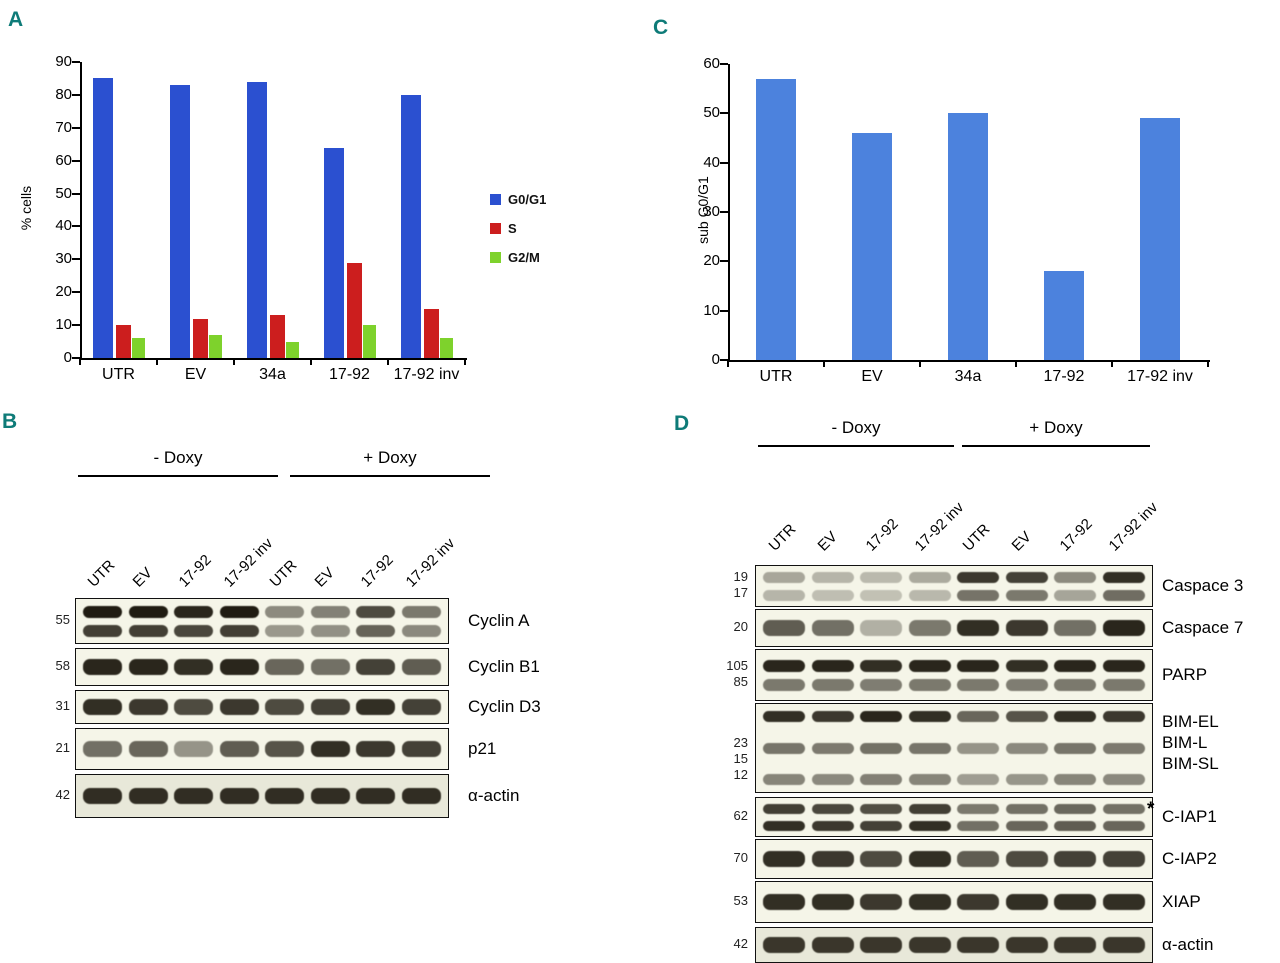 Image resolution: width=1280 pixels, height=963 pixels. What do you see at coordinates (527, 199) in the screenshot?
I see `legend-label: G0/G1` at bounding box center [527, 199].